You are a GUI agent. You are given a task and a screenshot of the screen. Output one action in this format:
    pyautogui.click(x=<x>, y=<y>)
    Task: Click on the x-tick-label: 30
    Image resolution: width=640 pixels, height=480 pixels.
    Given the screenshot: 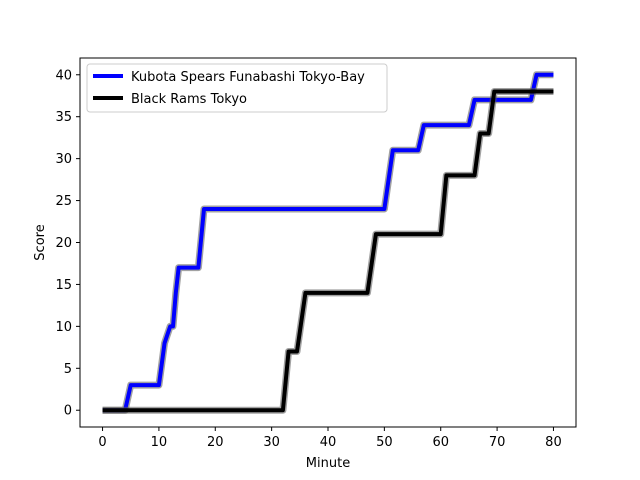 What is the action you would take?
    pyautogui.click(x=271, y=442)
    